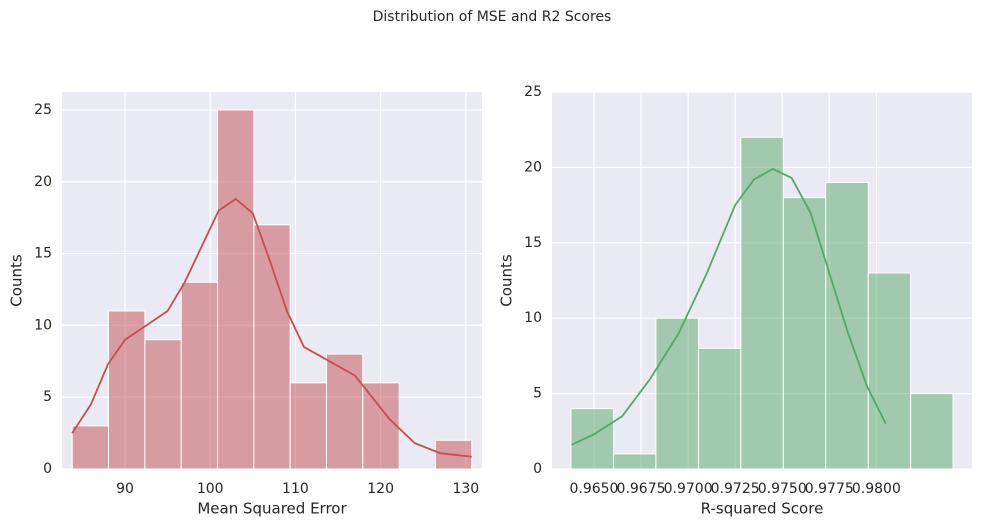 This screenshot has height=527, width=984. I want to click on x-tick-label: 0.9775, so click(829, 489).